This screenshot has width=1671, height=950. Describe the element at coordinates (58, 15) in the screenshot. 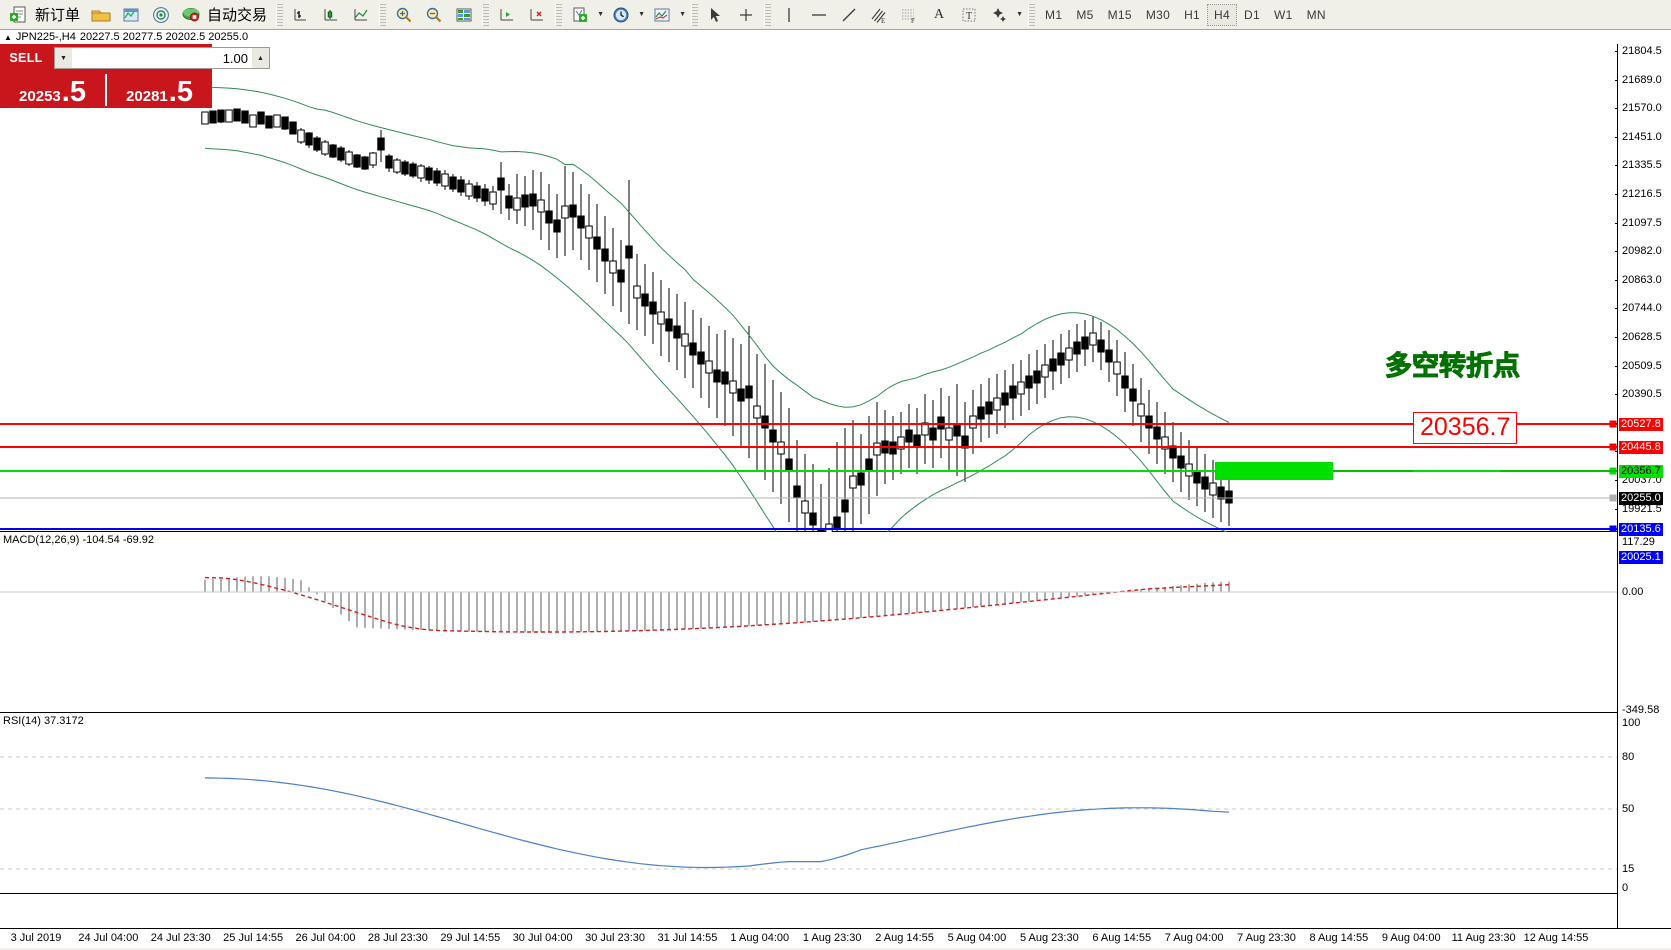

I see `new-order-label: 新订单` at that location.